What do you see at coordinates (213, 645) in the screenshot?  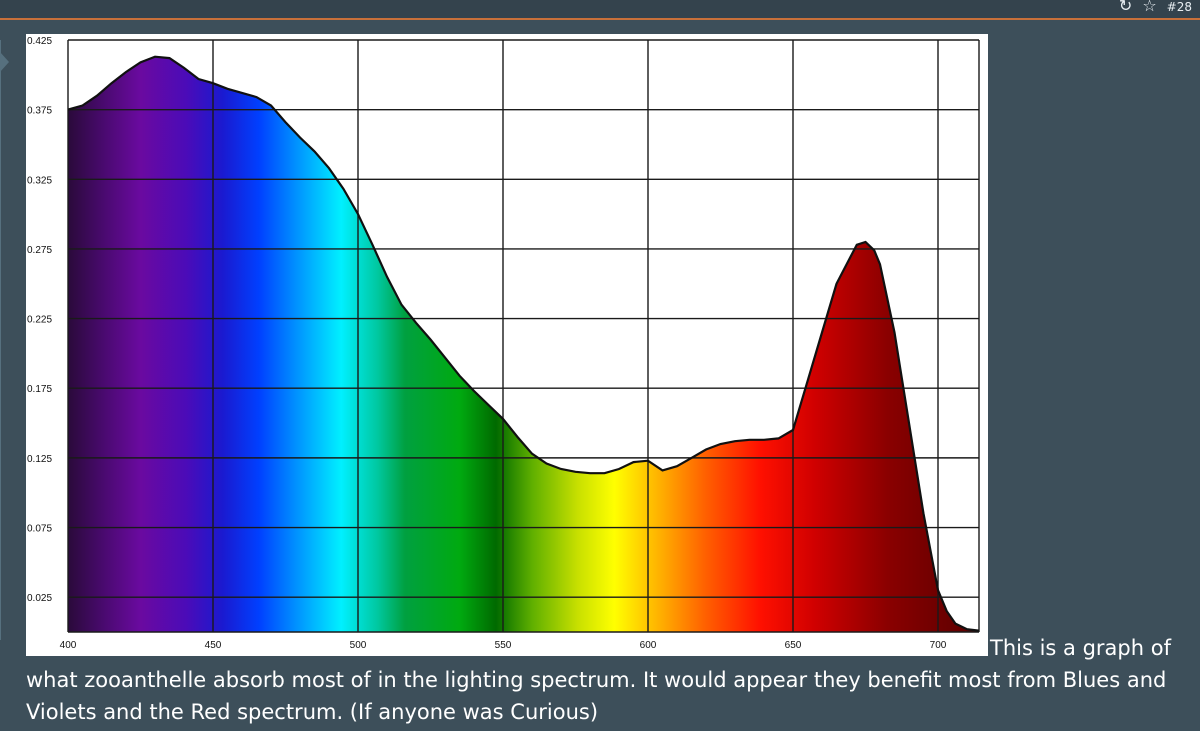 I see `x-tick-label: 450` at bounding box center [213, 645].